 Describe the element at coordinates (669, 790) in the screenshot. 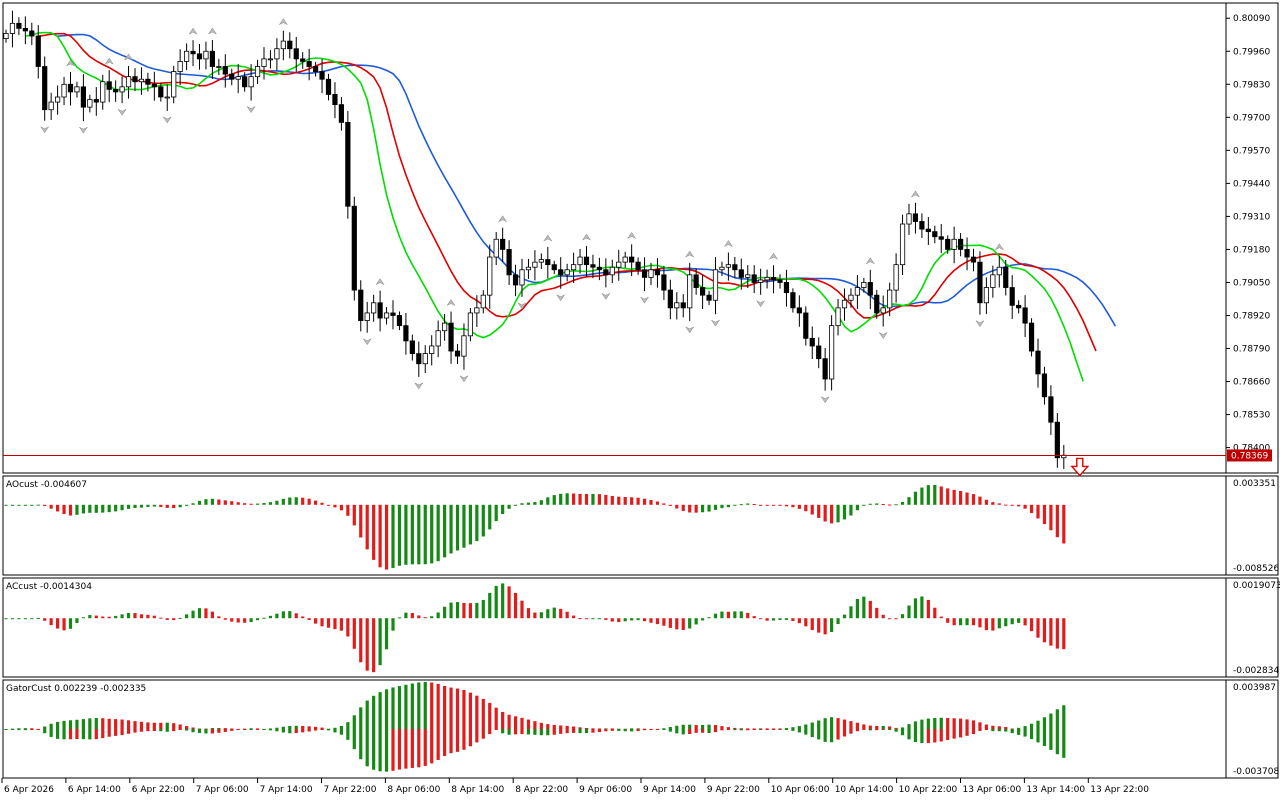

I see `time-label: 9 Apr 14:00` at that location.